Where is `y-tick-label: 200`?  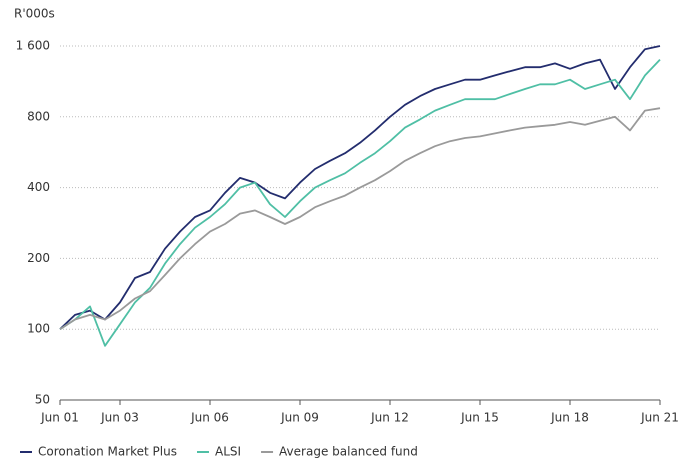 y-tick-label: 200 is located at coordinates (38, 258).